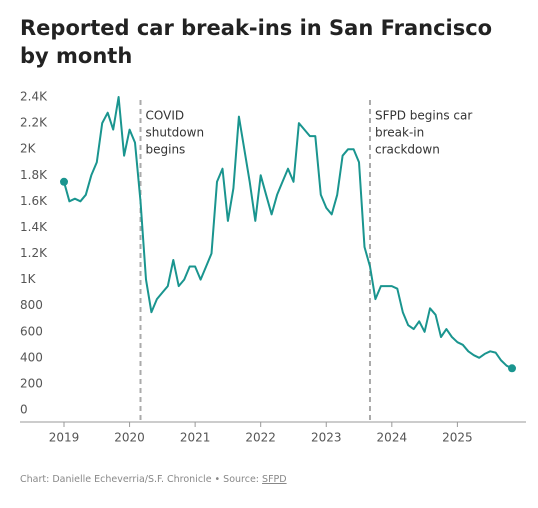 This screenshot has width=538, height=508. Describe the element at coordinates (457, 438) in the screenshot. I see `x-tick-label: 2025` at that location.